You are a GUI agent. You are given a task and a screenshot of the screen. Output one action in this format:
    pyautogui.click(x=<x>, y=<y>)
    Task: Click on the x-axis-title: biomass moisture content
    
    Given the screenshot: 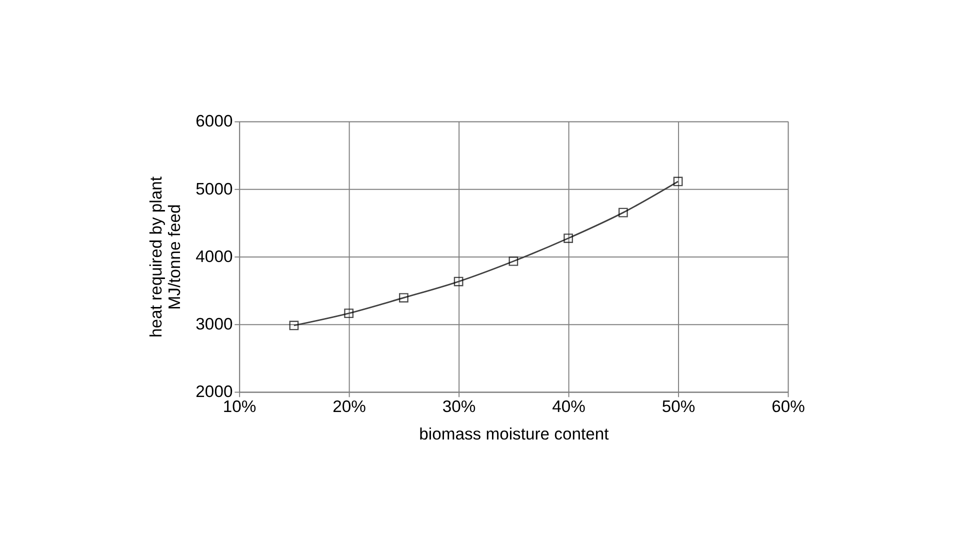 What is the action you would take?
    pyautogui.click(x=514, y=434)
    